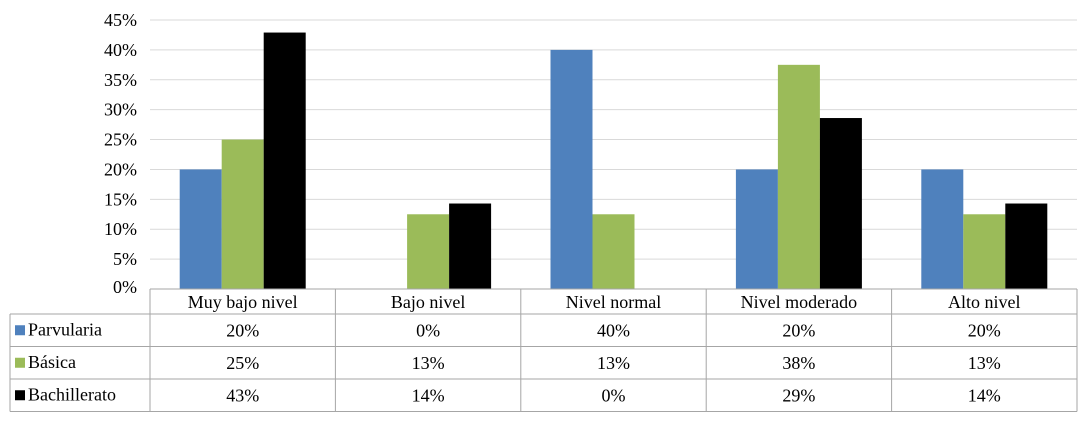  Describe the element at coordinates (942, 229) in the screenshot. I see `bar-parvularia-alto-nivel` at that location.